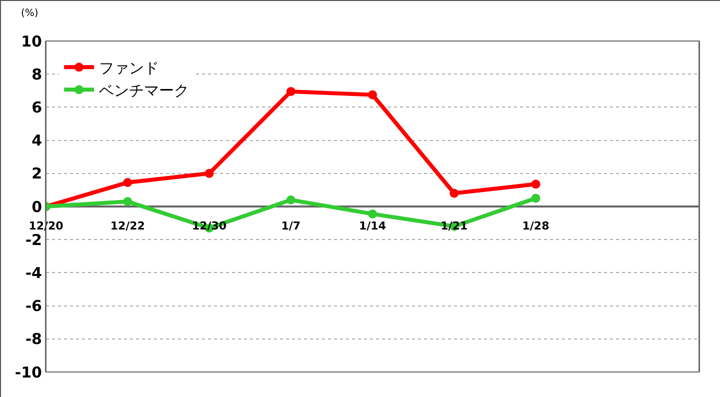  Describe the element at coordinates (37, 74) in the screenshot. I see `y-tick-label: 8` at that location.